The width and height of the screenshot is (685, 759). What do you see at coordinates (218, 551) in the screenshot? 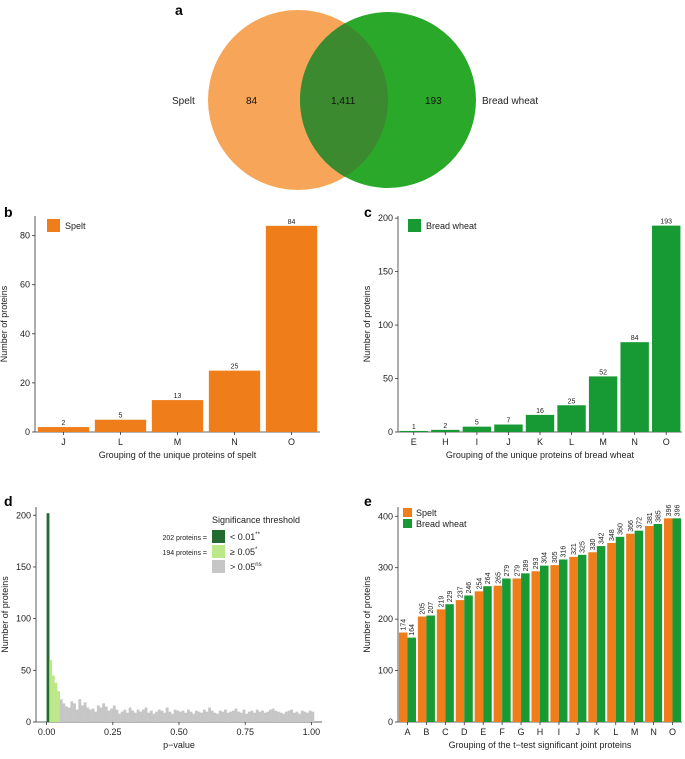
I see `d-legend-swatch` at bounding box center [218, 551].